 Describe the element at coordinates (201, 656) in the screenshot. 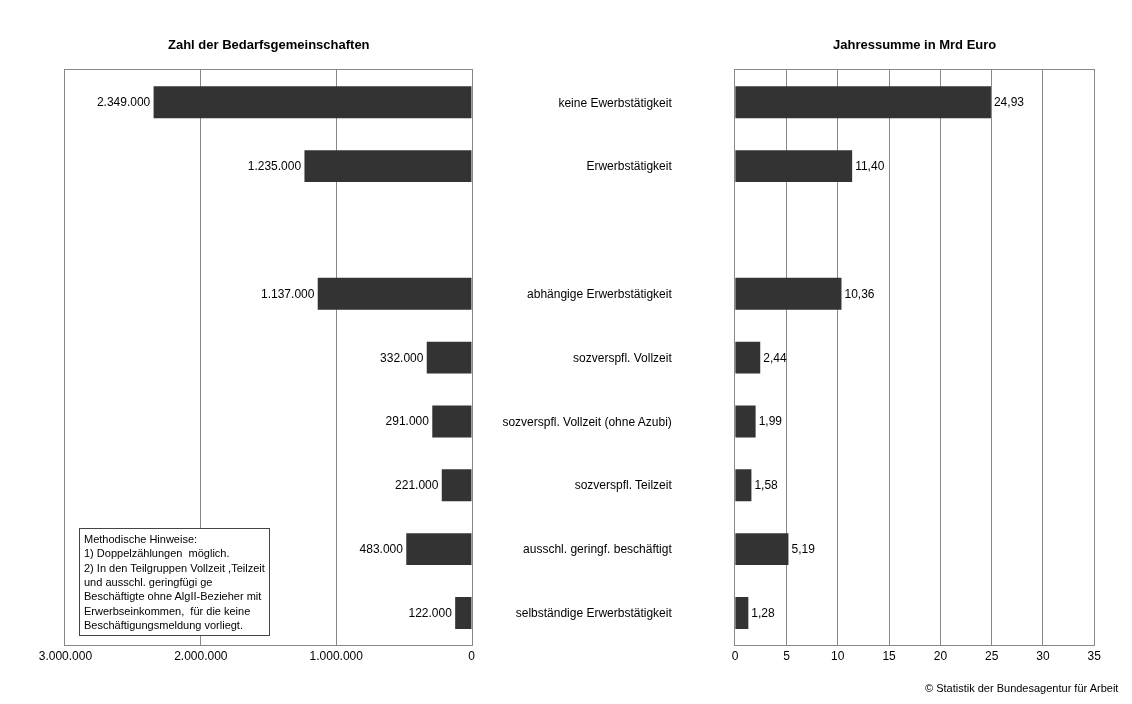

I see `x-tick-label: 2.000.000` at that location.